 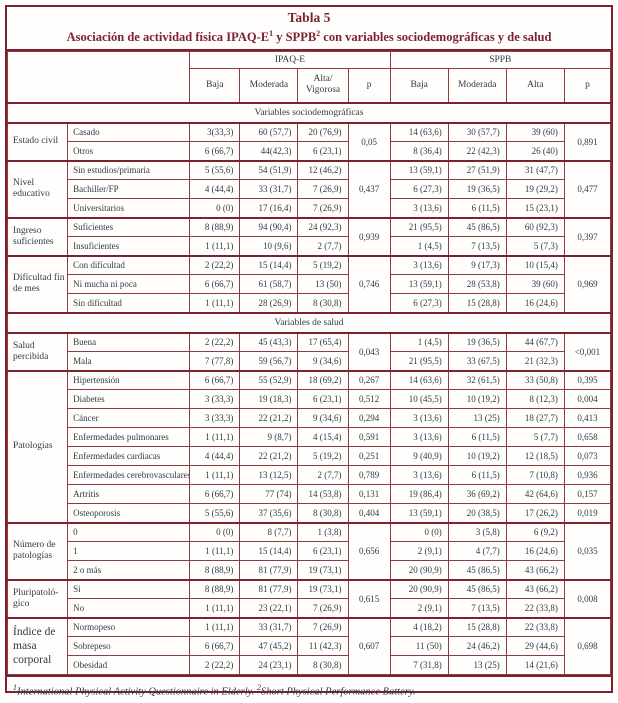 I want to click on caption-sup2: 2, so click(x=318, y=33).